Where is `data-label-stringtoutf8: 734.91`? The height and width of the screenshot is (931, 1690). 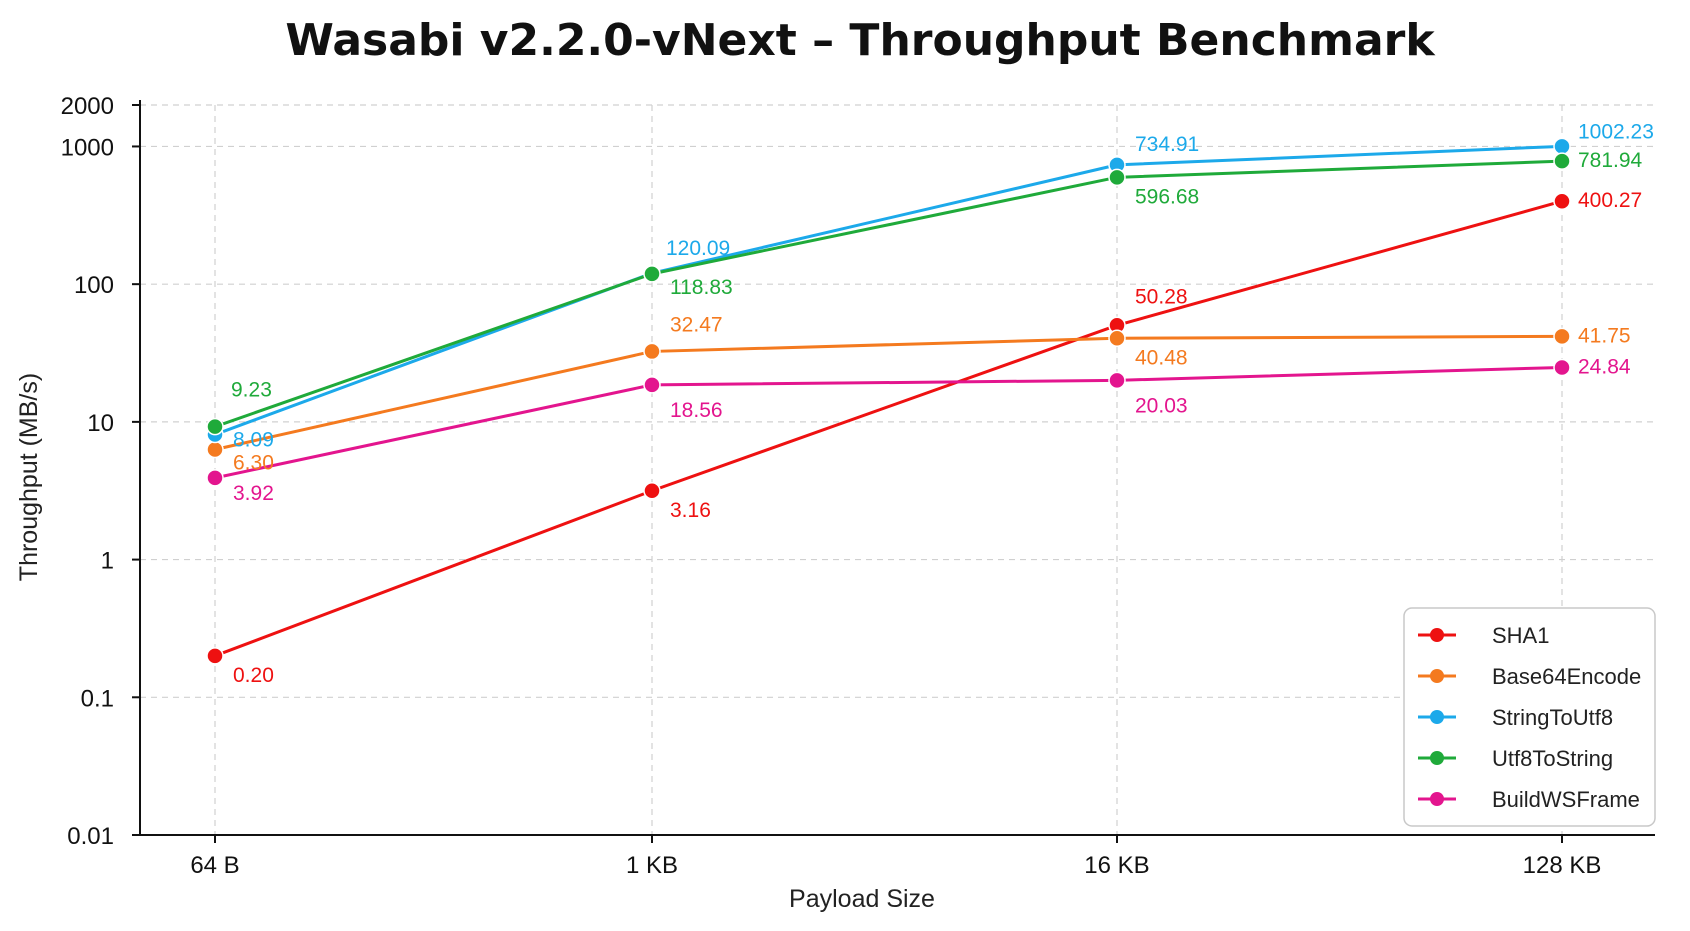
data-label-stringtoutf8: 734.91 is located at coordinates (1167, 144).